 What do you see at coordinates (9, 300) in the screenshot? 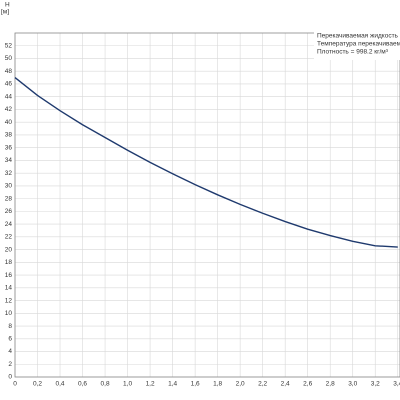
I see `y-tick-label: 12` at bounding box center [9, 300].